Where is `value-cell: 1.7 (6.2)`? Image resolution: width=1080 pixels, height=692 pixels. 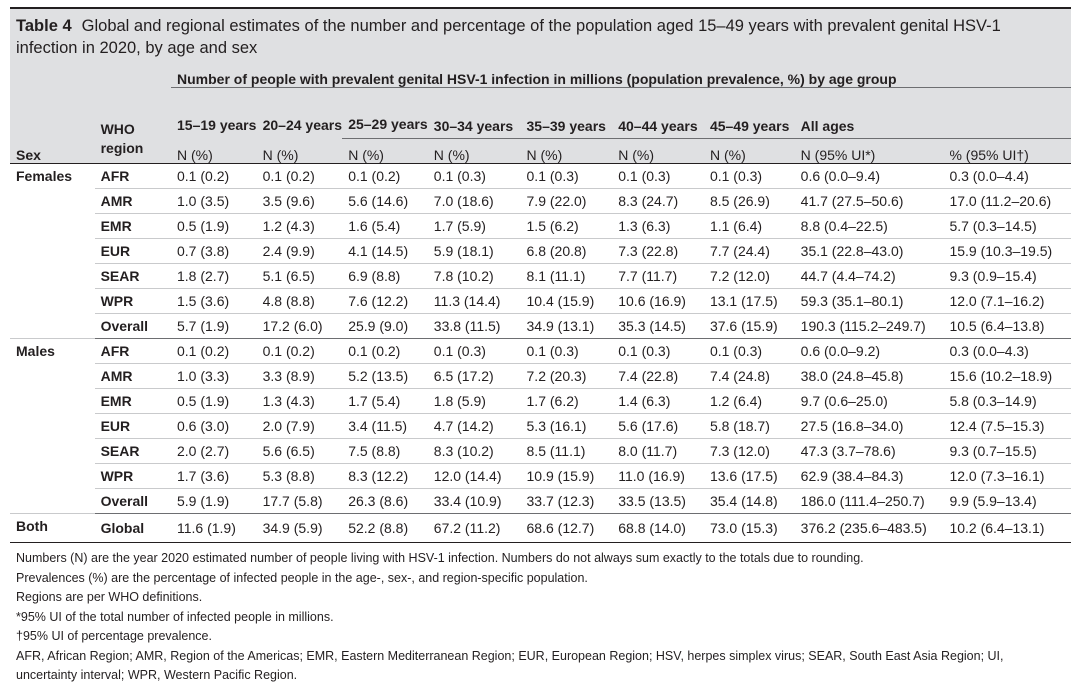 value-cell: 1.7 (6.2) is located at coordinates (566, 401).